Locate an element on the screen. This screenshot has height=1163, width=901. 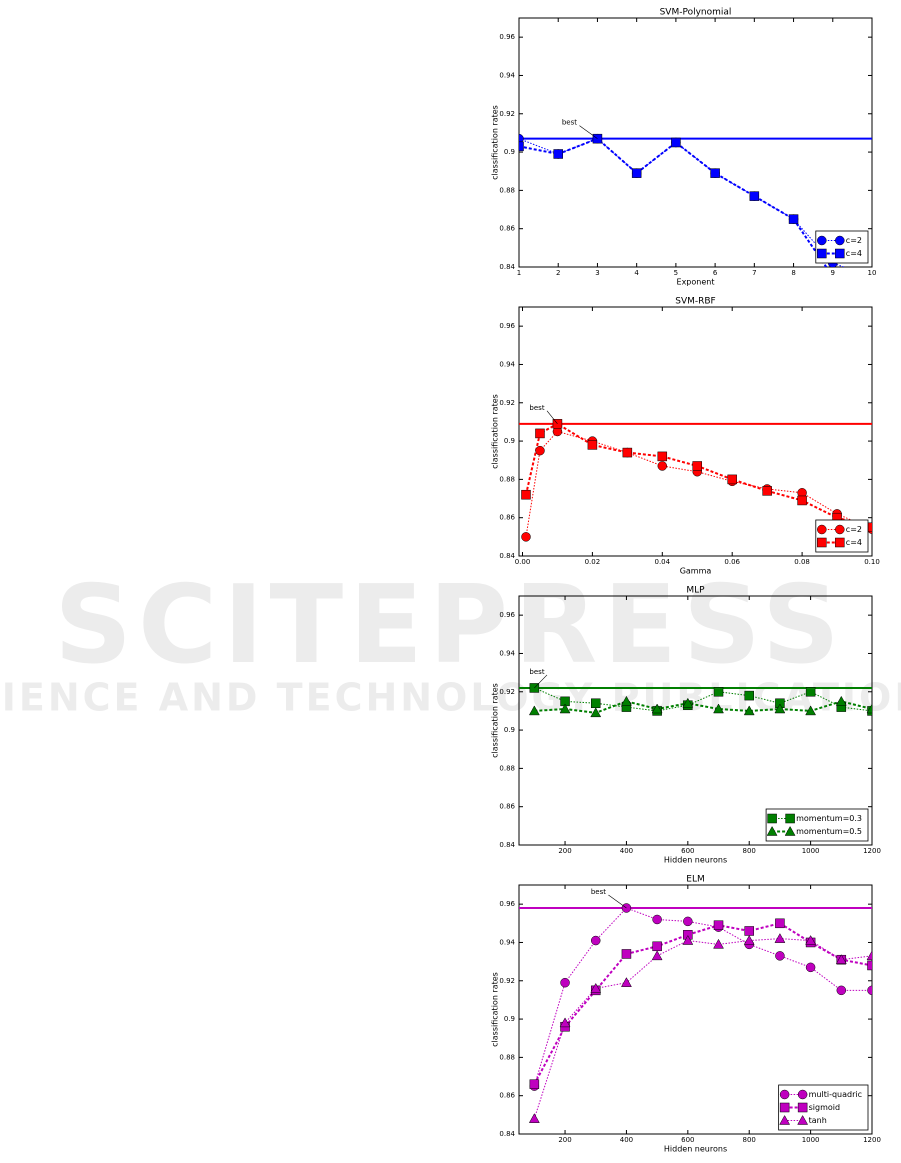
legend-label: sigmoid is located at coordinates (824, 1107).